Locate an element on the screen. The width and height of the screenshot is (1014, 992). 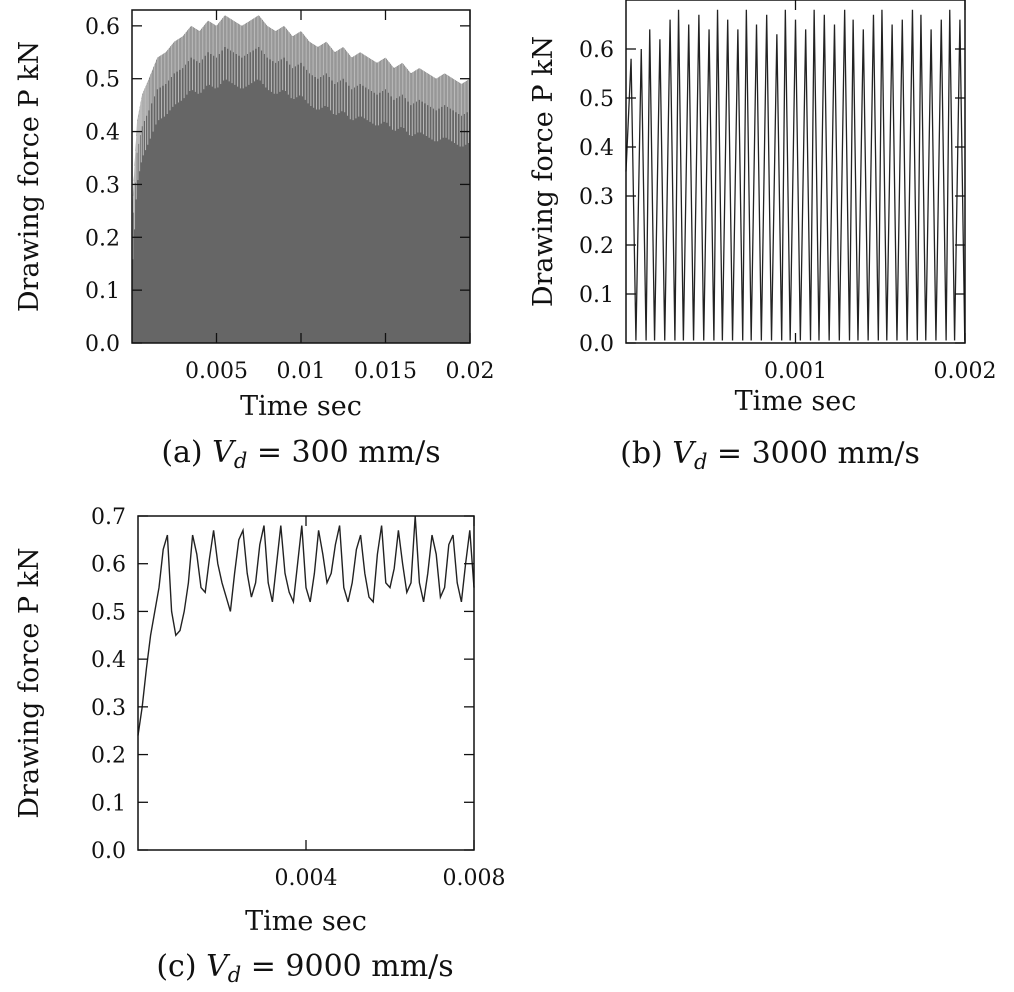
plot-frame-c is located at coordinates (306, 683).